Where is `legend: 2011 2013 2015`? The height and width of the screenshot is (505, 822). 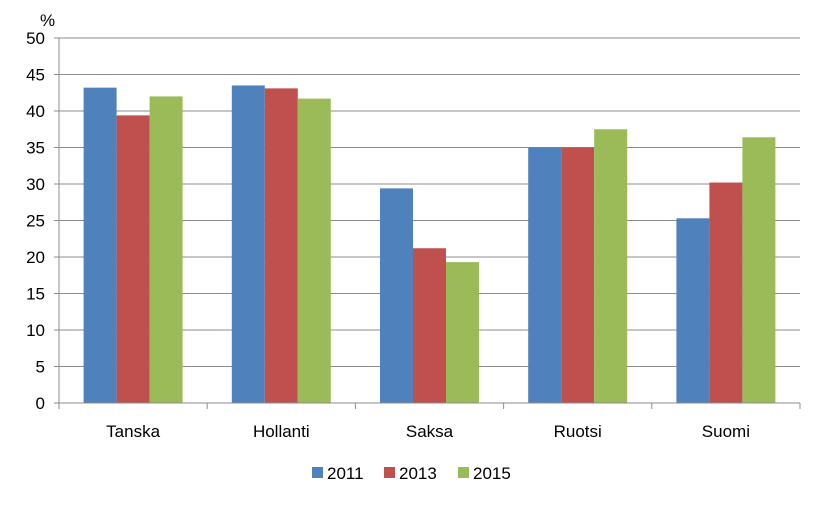
legend: 2011 2013 2015 is located at coordinates (411, 473).